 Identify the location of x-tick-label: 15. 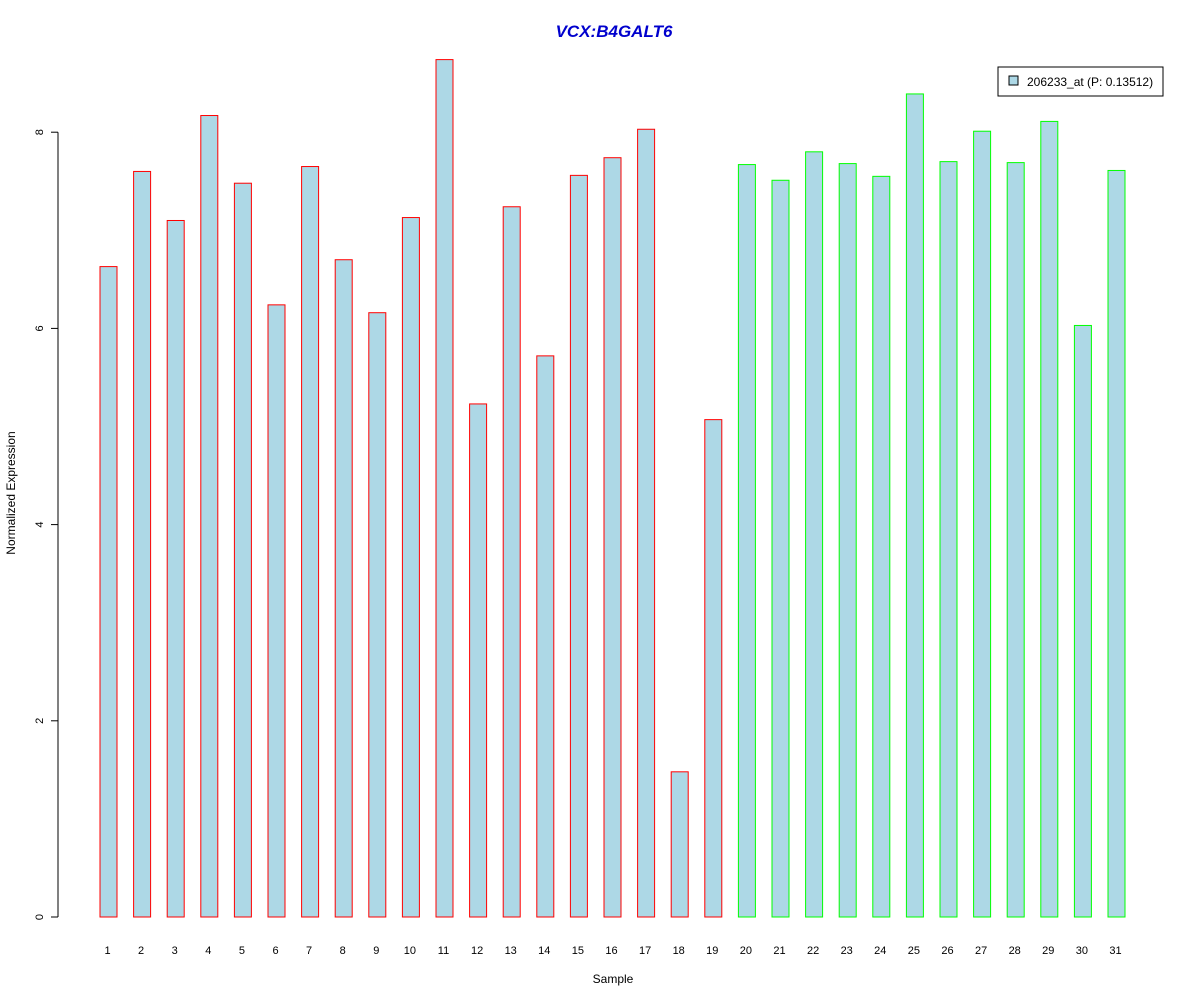
(578, 951).